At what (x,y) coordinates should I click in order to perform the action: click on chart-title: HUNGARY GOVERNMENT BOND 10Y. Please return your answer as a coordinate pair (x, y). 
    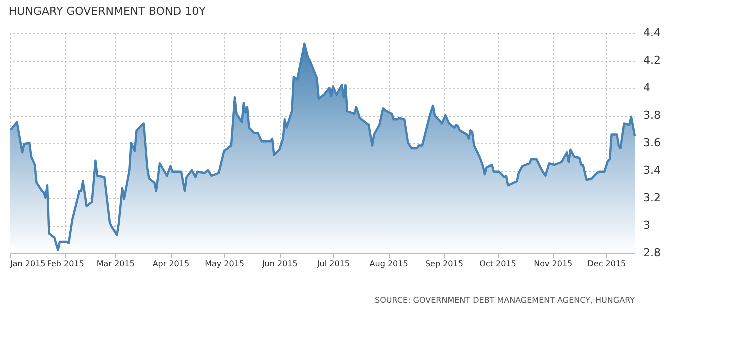
    Looking at the image, I should click on (107, 11).